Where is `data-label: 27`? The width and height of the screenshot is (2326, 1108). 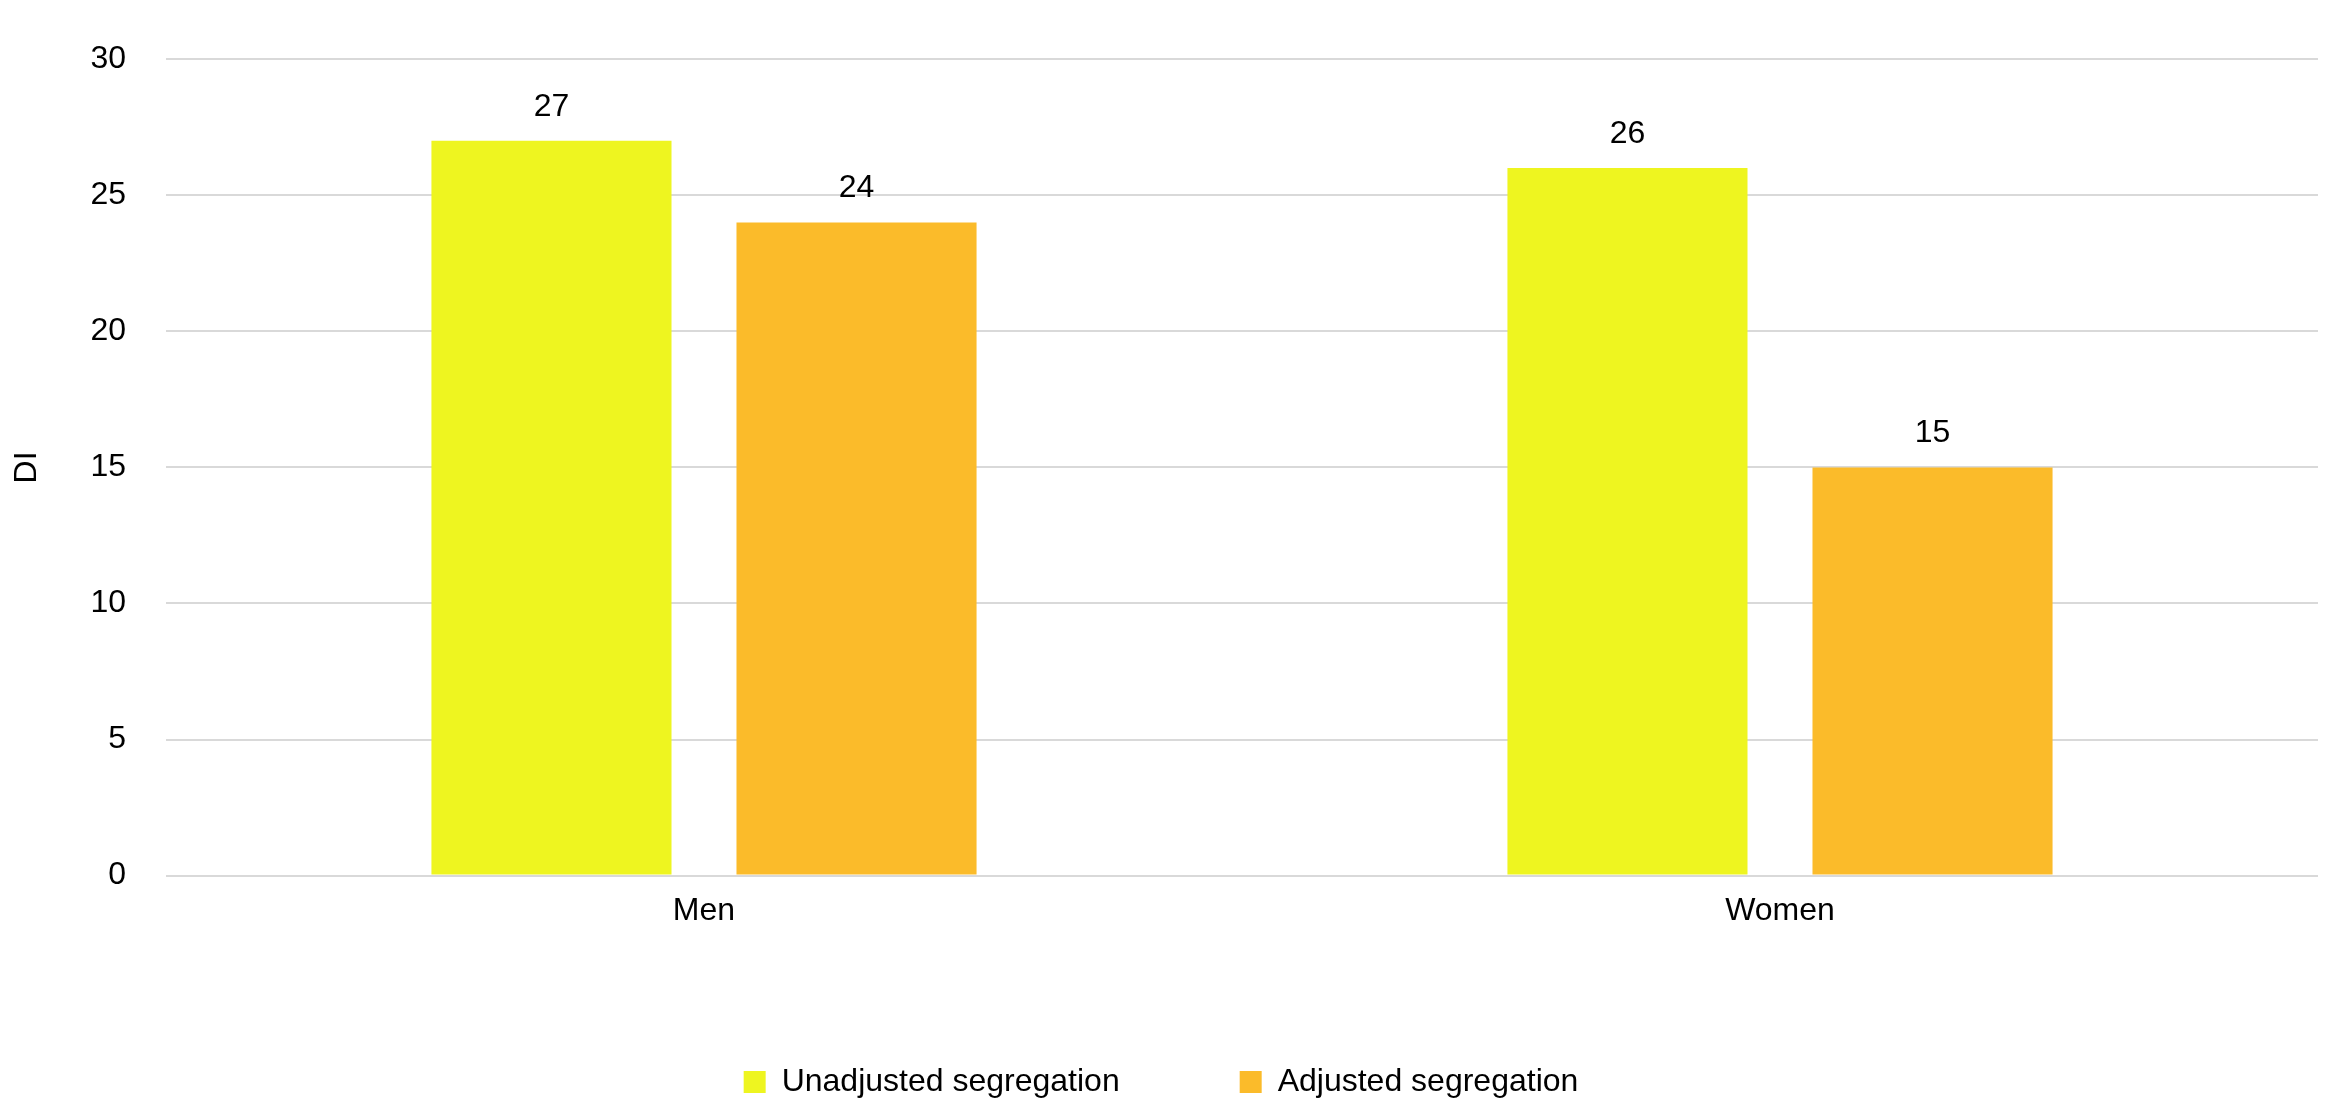
data-label: 27 is located at coordinates (551, 104).